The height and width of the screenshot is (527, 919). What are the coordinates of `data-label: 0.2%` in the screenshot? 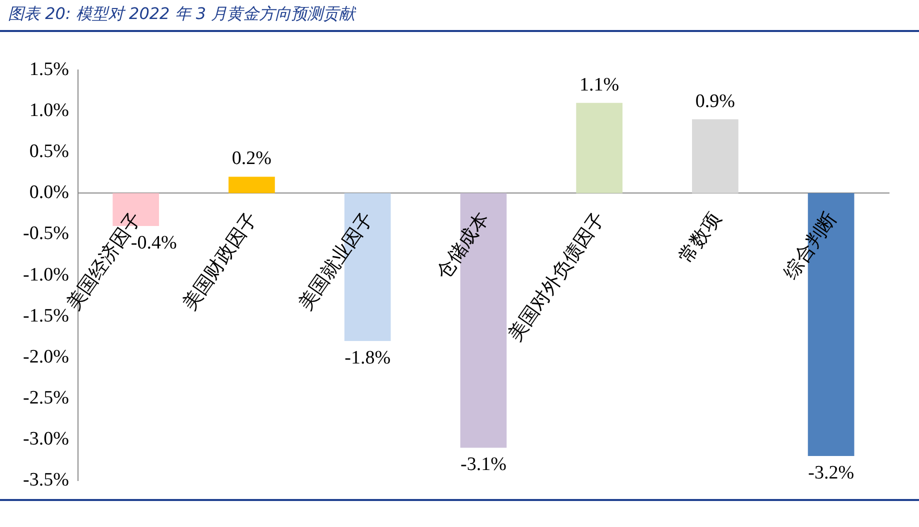 It's located at (252, 159).